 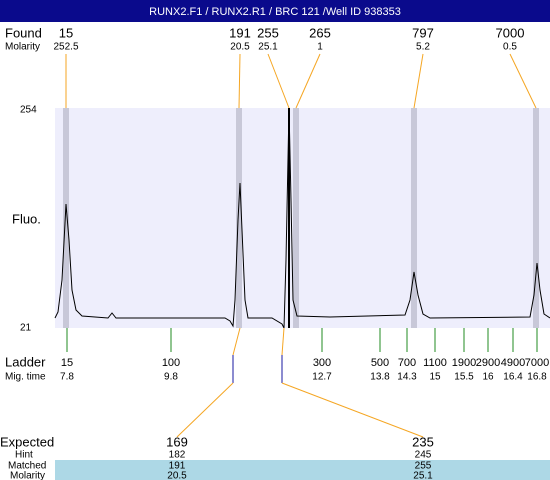 I want to click on hint-size: 182, so click(x=177, y=455).